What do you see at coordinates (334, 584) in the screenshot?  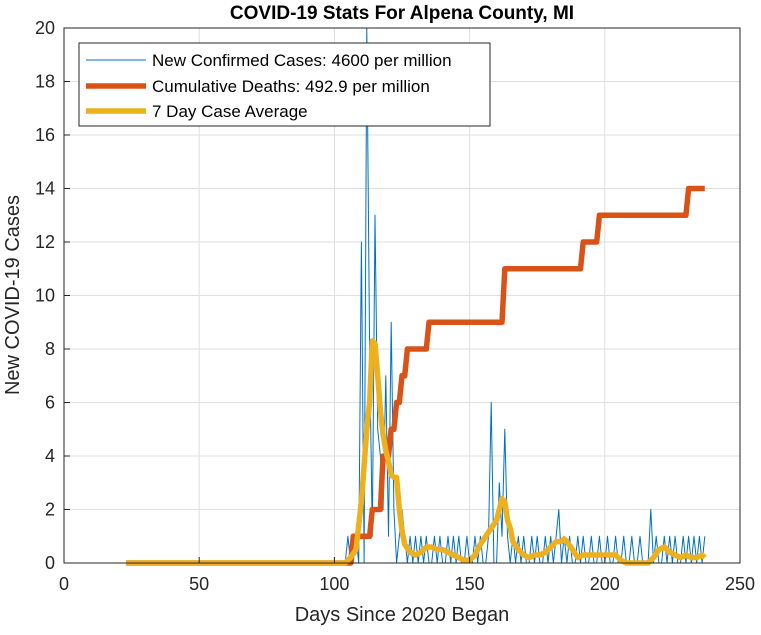 I see `x-tick-label: 100` at bounding box center [334, 584].